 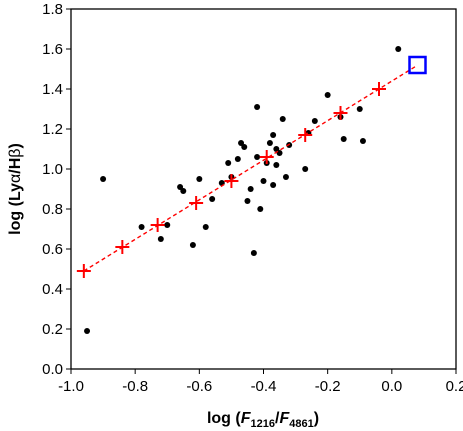 What do you see at coordinates (417, 65) in the screenshot?
I see `highlight-square-marker` at bounding box center [417, 65].